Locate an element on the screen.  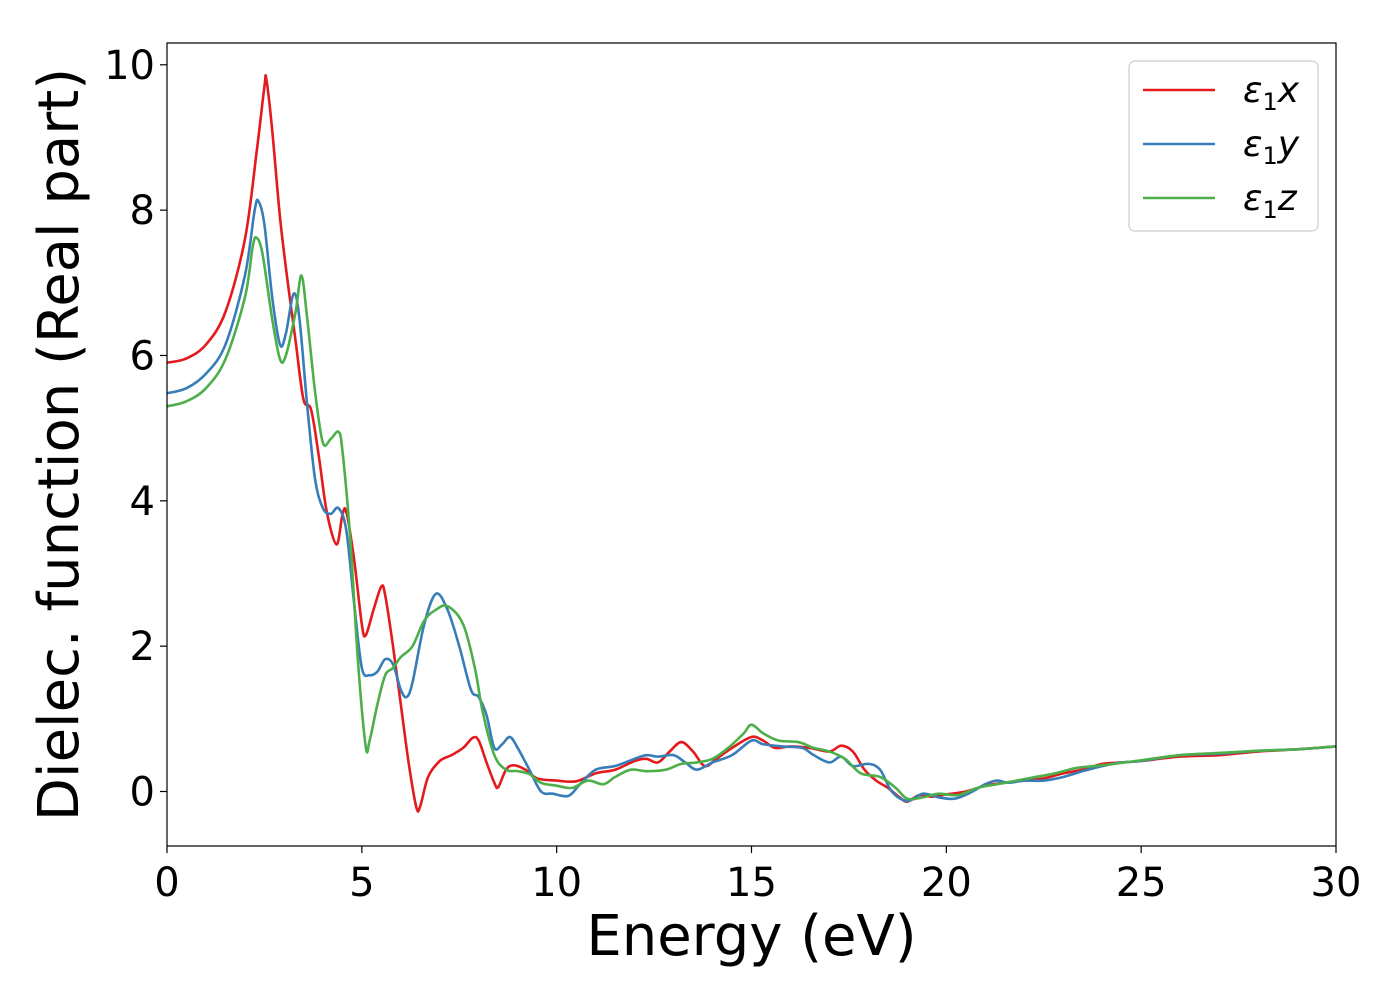
legend-label: ε1y is located at coordinates (1271, 147).